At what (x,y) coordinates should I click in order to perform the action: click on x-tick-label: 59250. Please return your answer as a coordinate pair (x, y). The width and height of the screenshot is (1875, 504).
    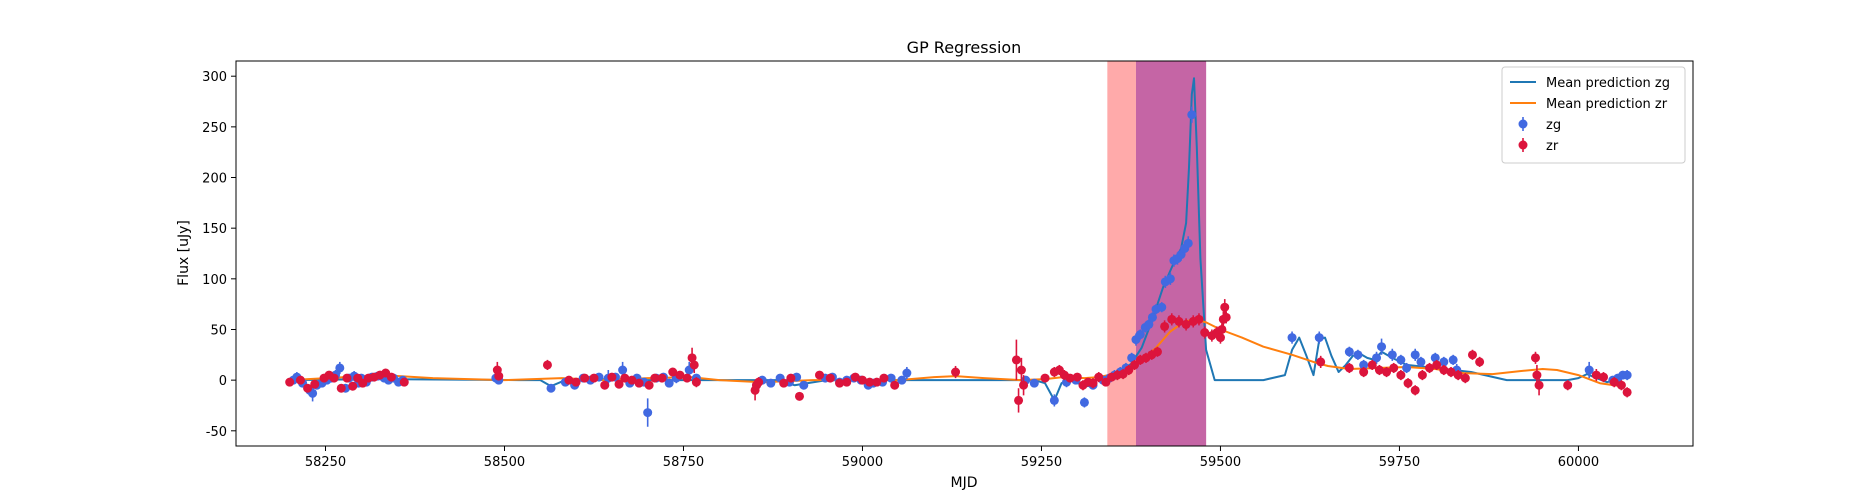
    Looking at the image, I should click on (1041, 462).